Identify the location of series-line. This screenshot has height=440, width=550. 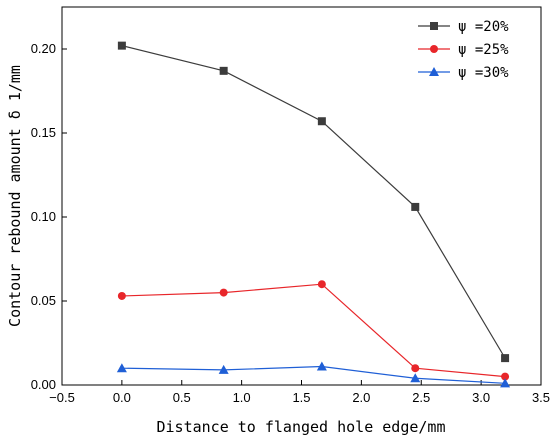
(313, 374).